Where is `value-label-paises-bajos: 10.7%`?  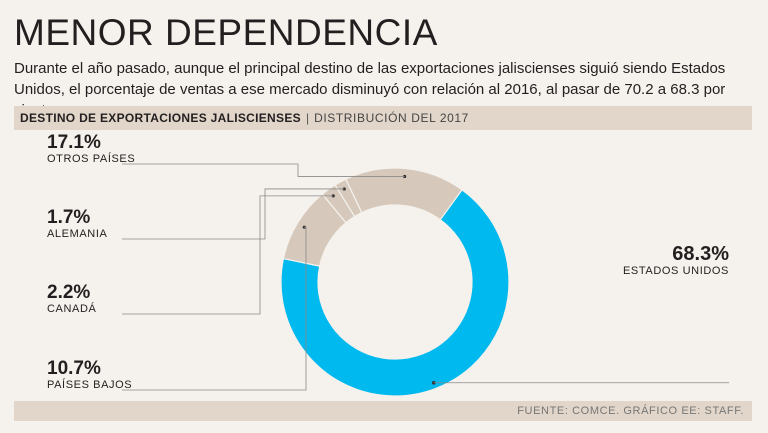 value-label-paises-bajos: 10.7% is located at coordinates (74, 368).